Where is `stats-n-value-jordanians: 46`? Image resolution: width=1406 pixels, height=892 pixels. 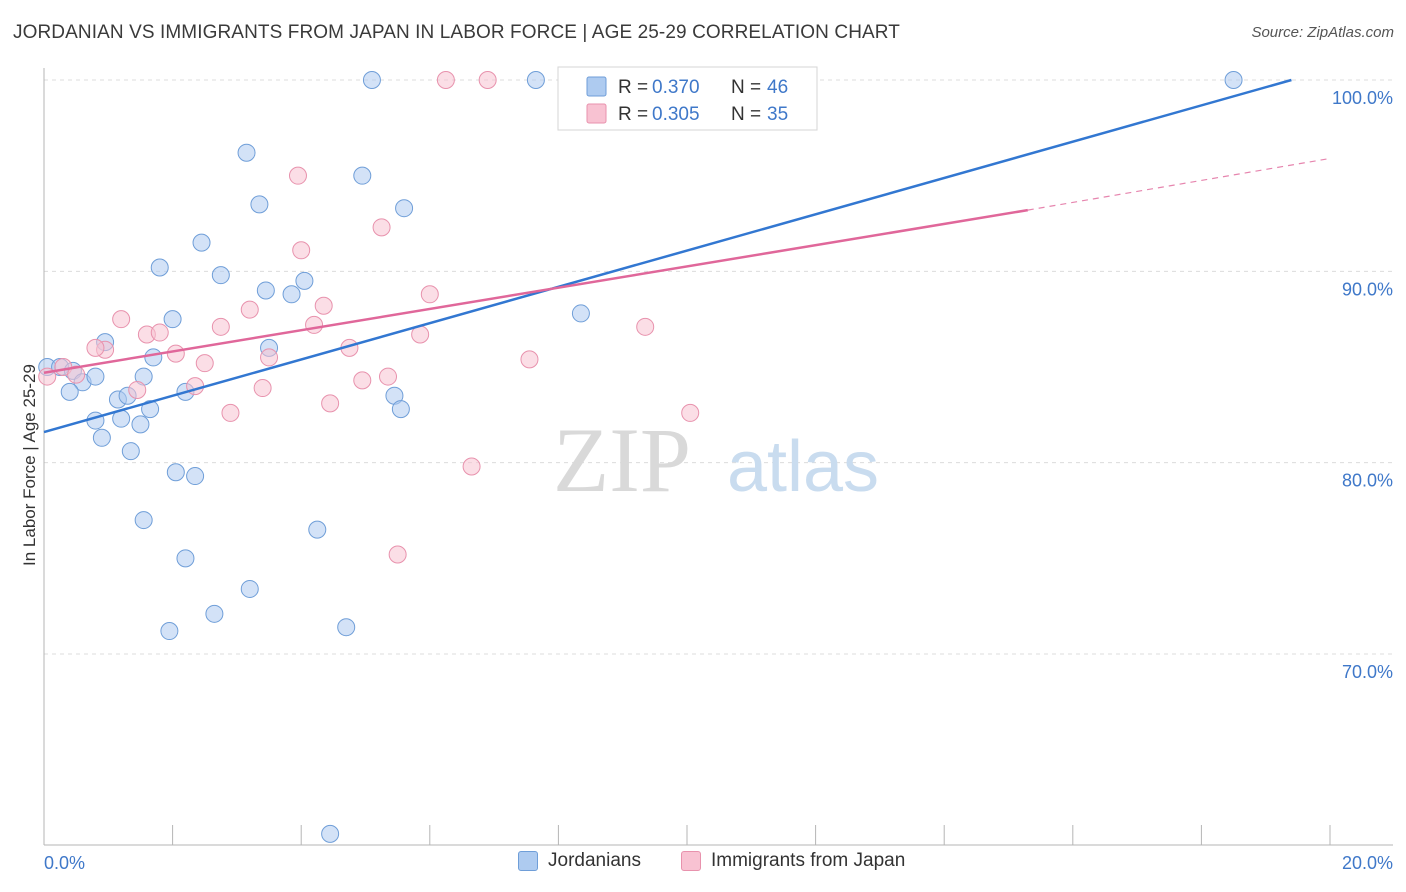 stats-n-value-jordanians: 46 is located at coordinates (777, 87).